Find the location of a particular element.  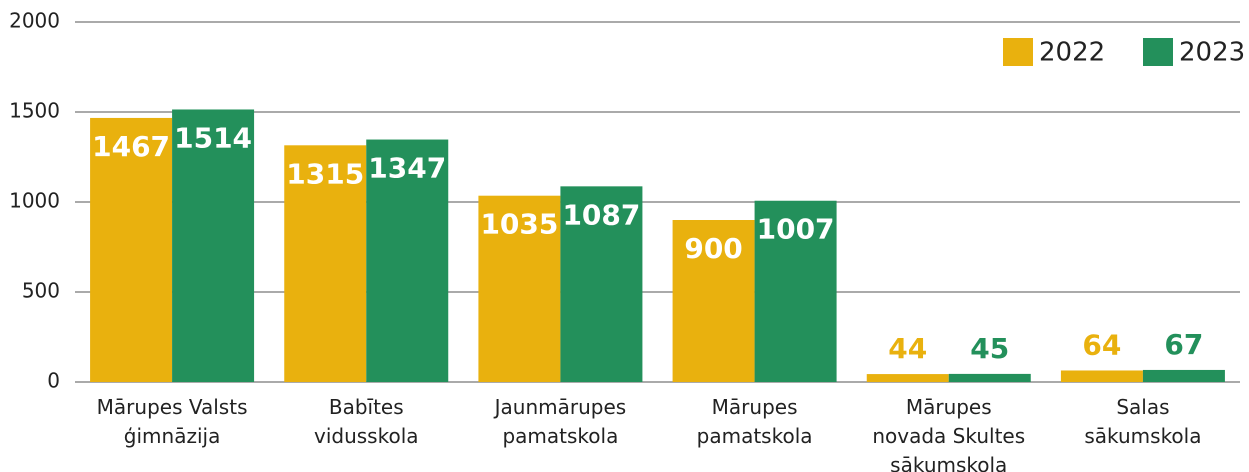

legend-label: 2023 is located at coordinates (1212, 53).